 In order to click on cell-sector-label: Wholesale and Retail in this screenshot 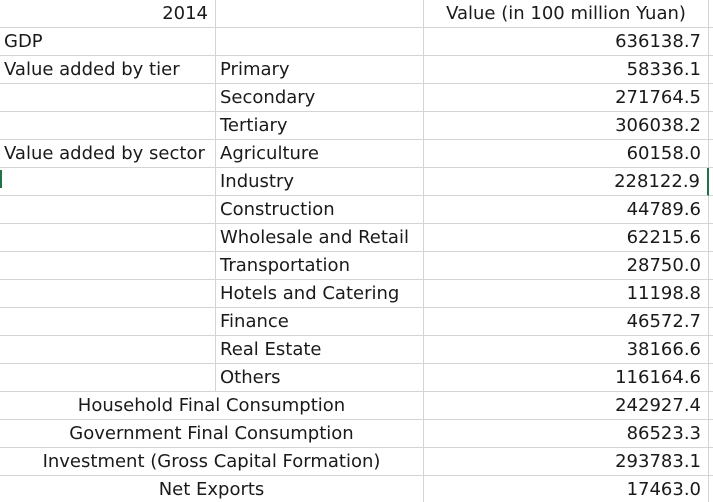, I will do `click(320, 238)`.